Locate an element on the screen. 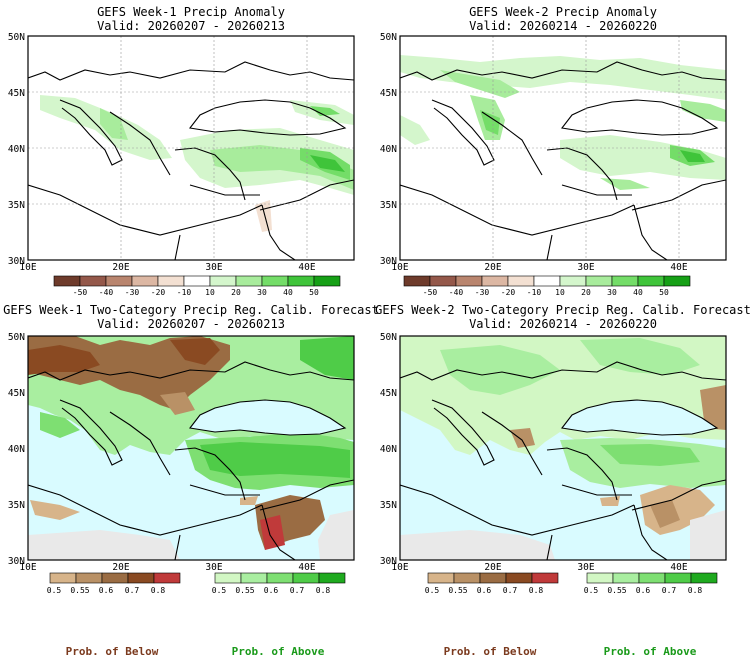 This screenshot has height=662, width=752. colorbar-label: -40 is located at coordinates (456, 292).